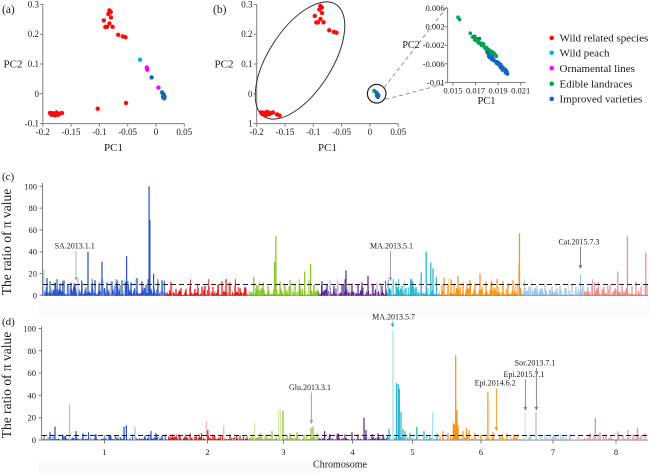 The height and width of the screenshot is (475, 650). Describe the element at coordinates (391, 246) in the screenshot. I see `svg-text: MA.2013.5.1` at that location.